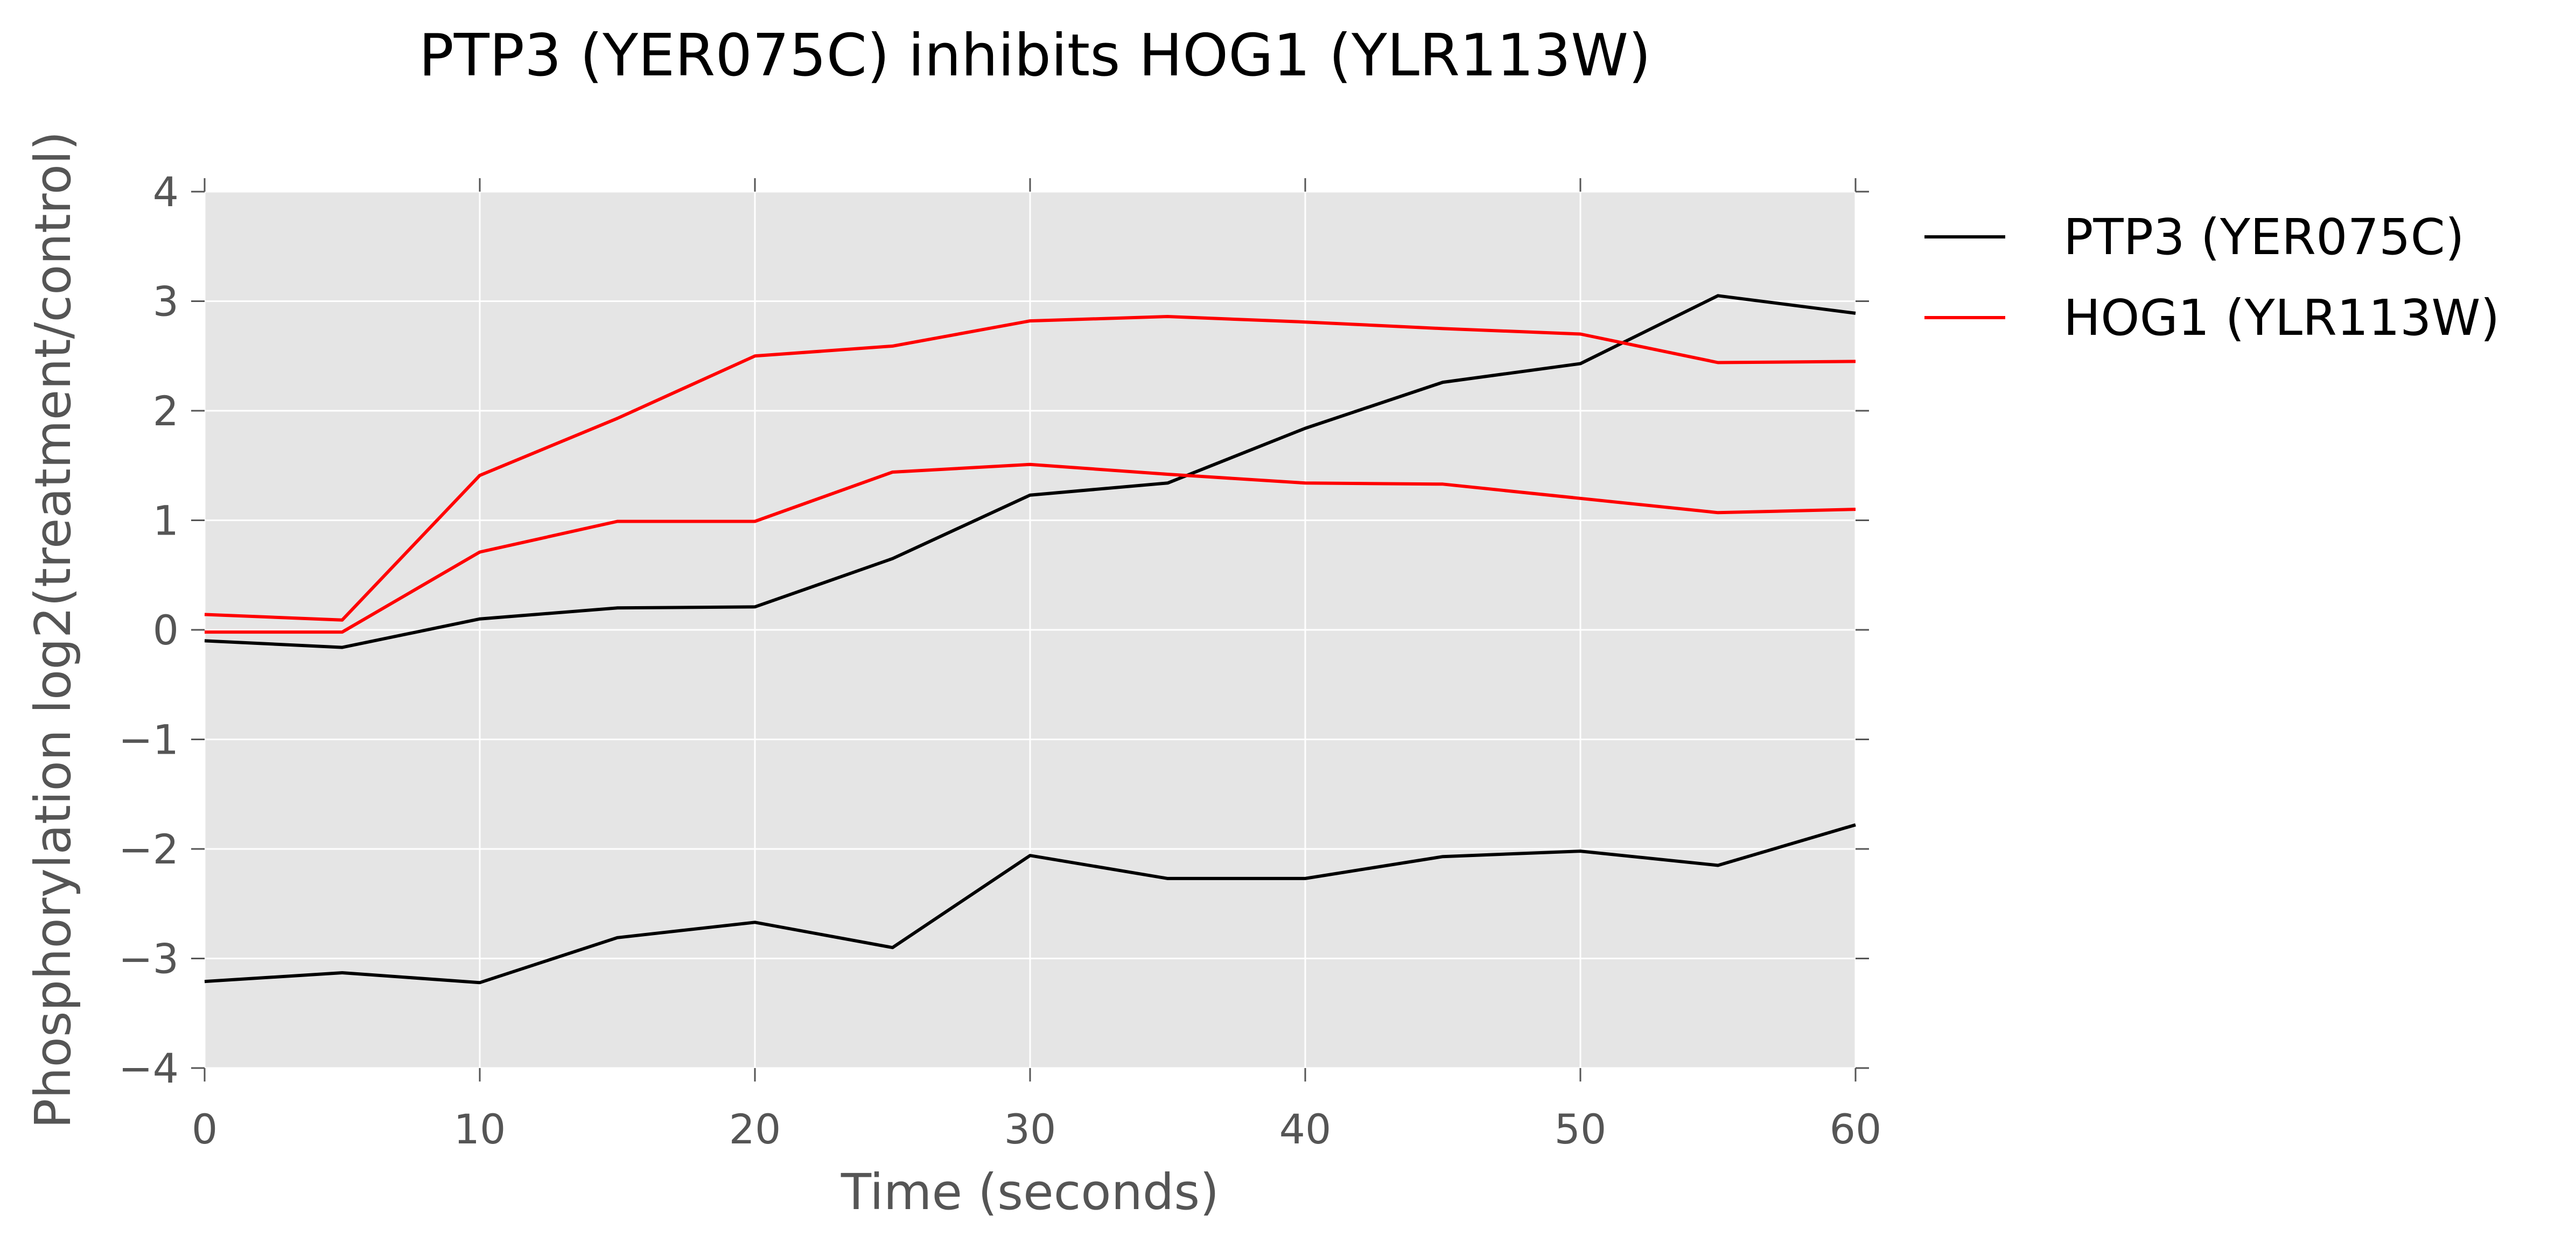 The width and height of the screenshot is (2576, 1250). I want to click on y-tick-label: 2, so click(166, 411).